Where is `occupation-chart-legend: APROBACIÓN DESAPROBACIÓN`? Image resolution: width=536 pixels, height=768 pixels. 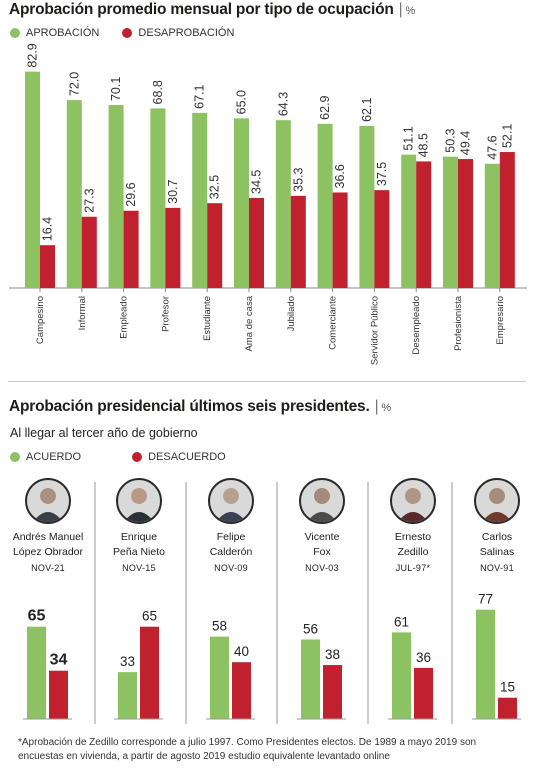
occupation-chart-legend: APROBACIÓN DESAPROBACIÓN is located at coordinates (132, 34).